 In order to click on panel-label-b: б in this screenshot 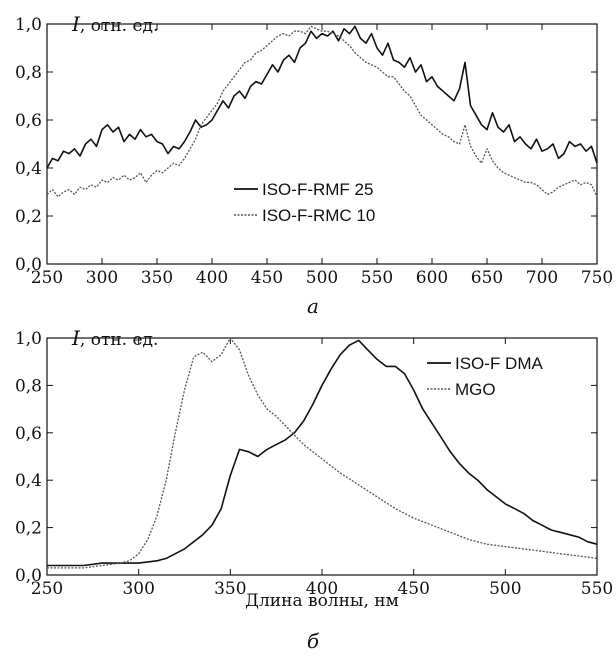, I will do `click(313, 641)`.